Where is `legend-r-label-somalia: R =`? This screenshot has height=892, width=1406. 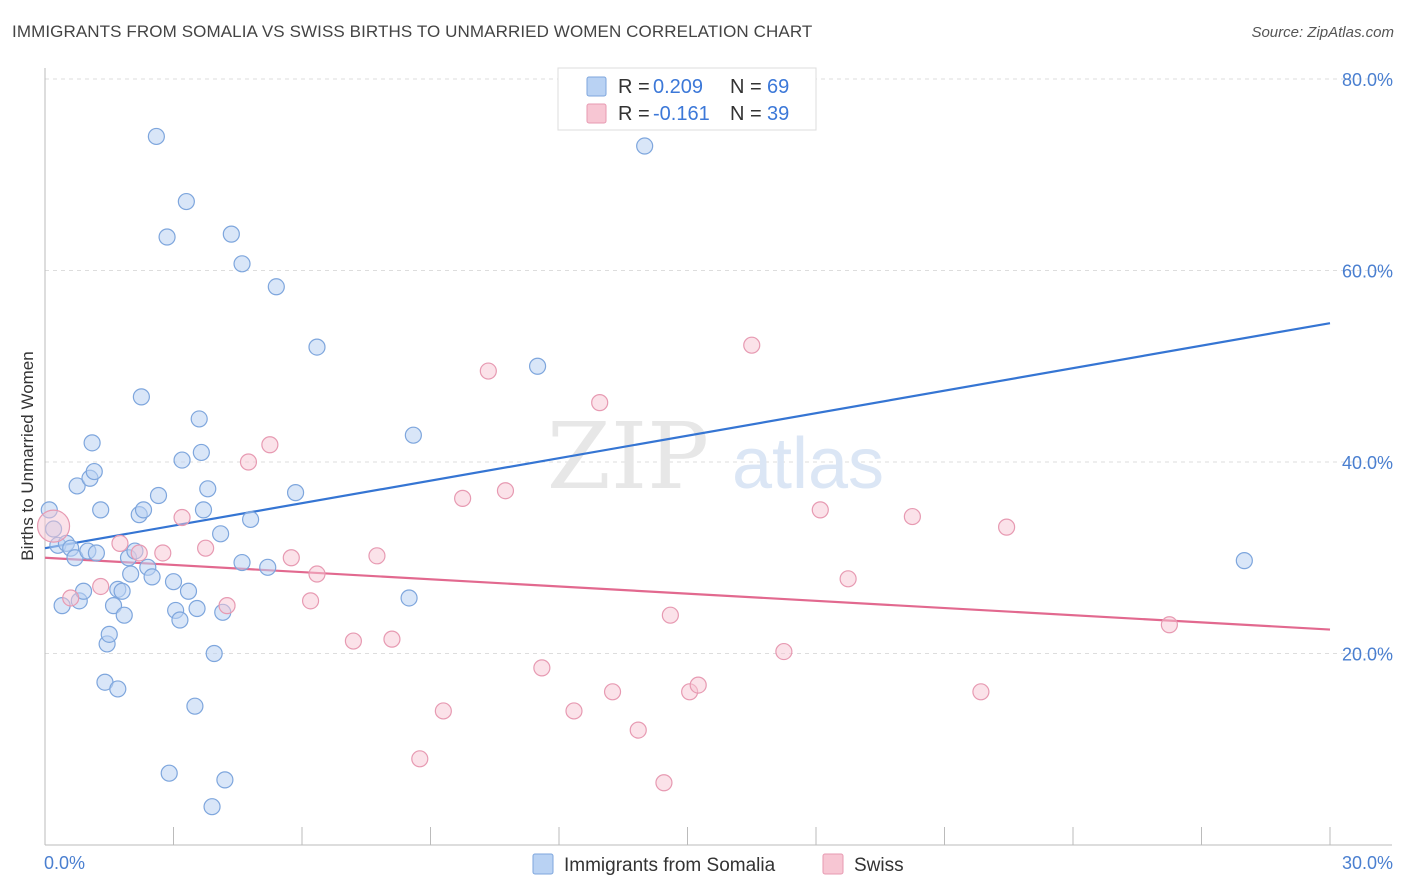
legend-r-label-somalia: R = is located at coordinates (634, 87).